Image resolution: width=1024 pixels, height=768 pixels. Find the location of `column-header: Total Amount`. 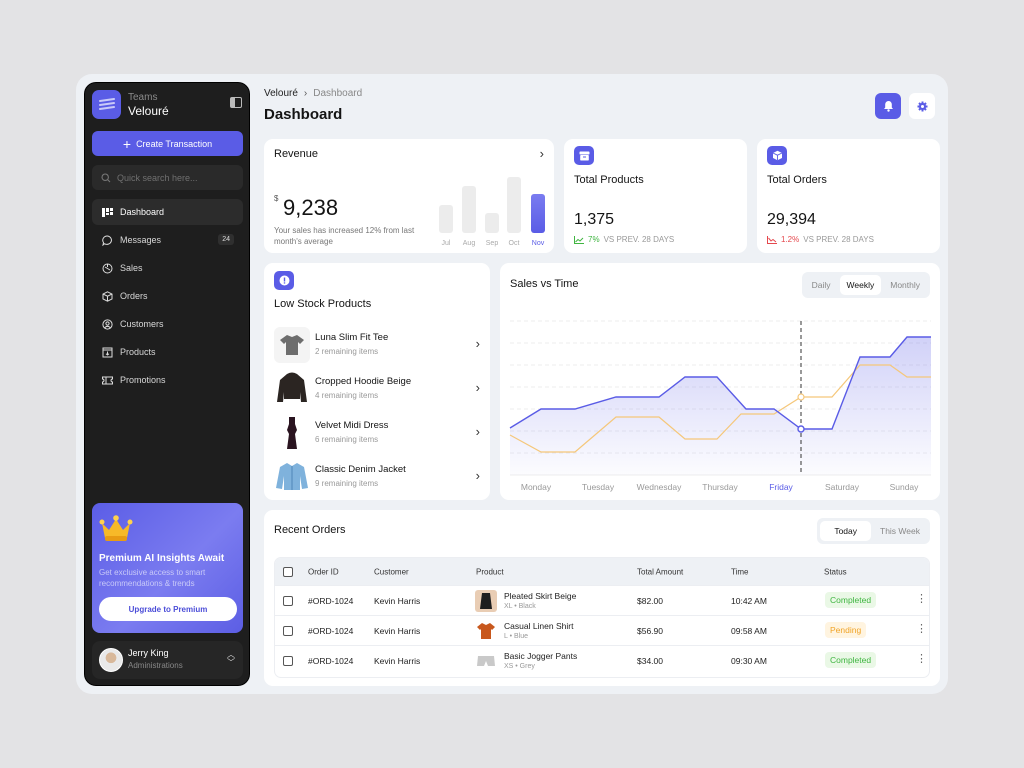

column-header: Total Amount is located at coordinates (660, 571).